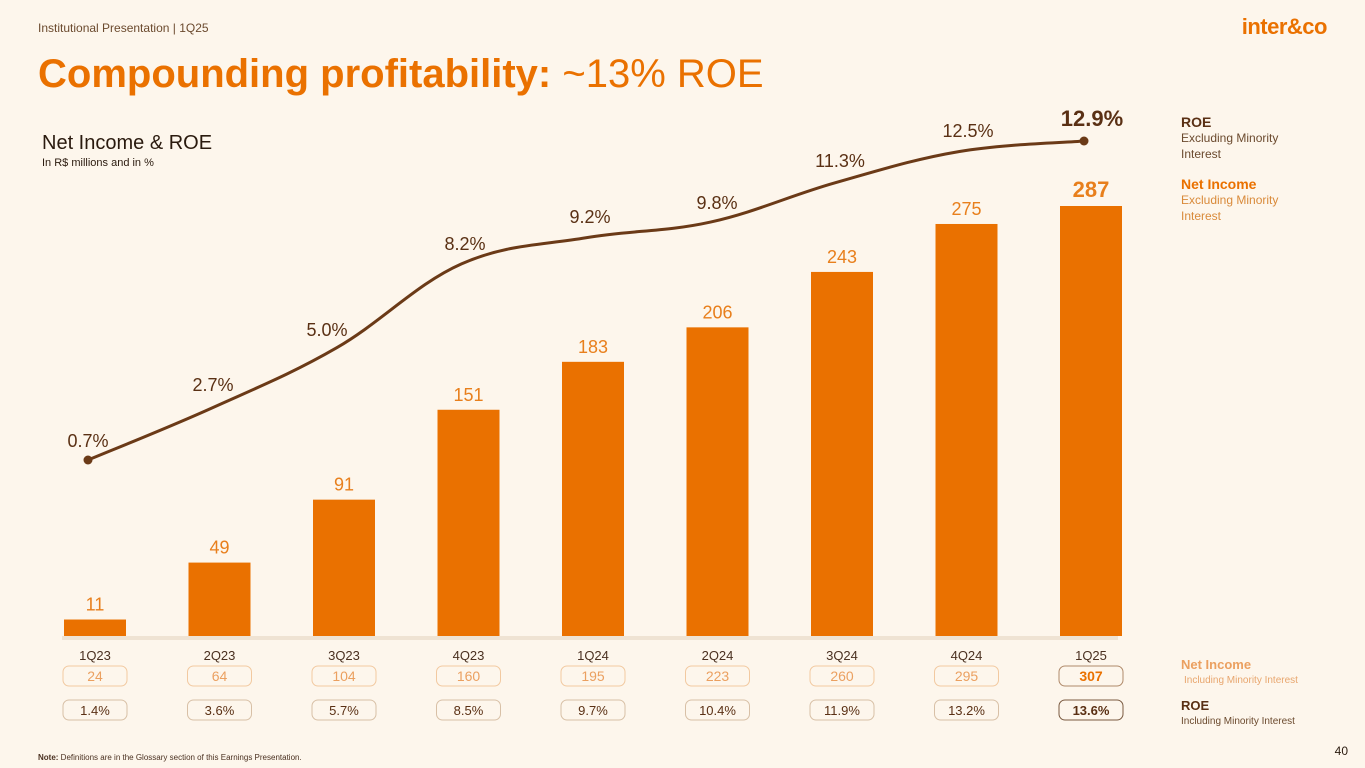  I want to click on bar-label-4Q24: 275, so click(966, 209).